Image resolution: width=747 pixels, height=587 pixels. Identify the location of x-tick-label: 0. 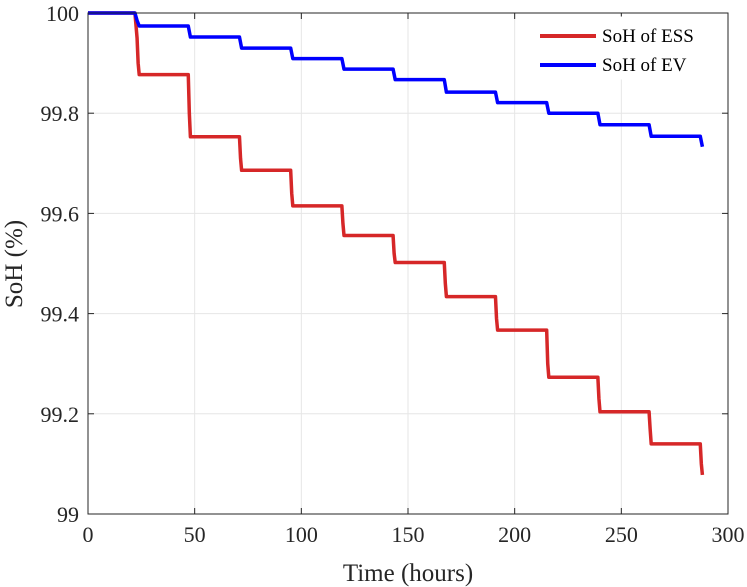
(88, 534).